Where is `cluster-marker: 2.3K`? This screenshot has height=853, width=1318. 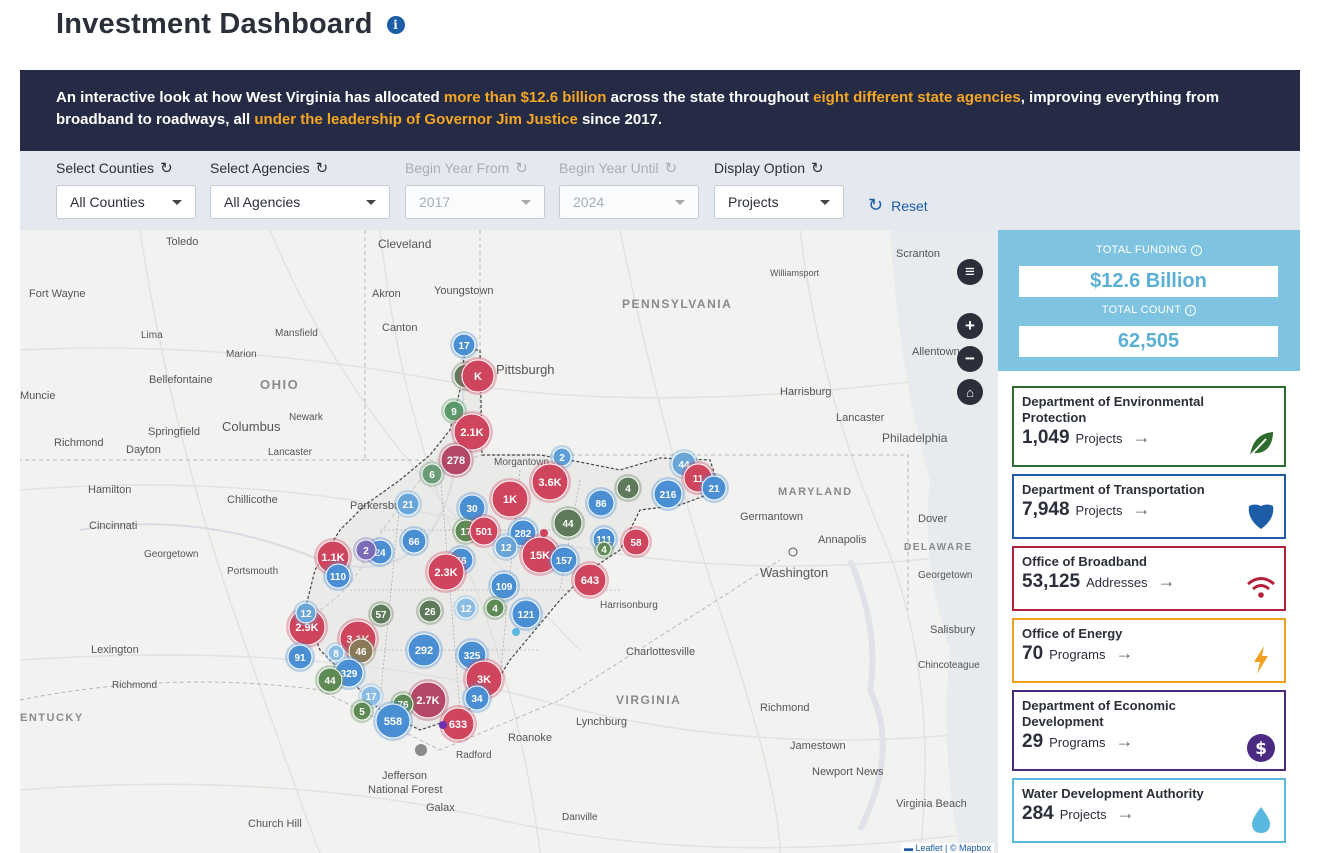 cluster-marker: 2.3K is located at coordinates (446, 572).